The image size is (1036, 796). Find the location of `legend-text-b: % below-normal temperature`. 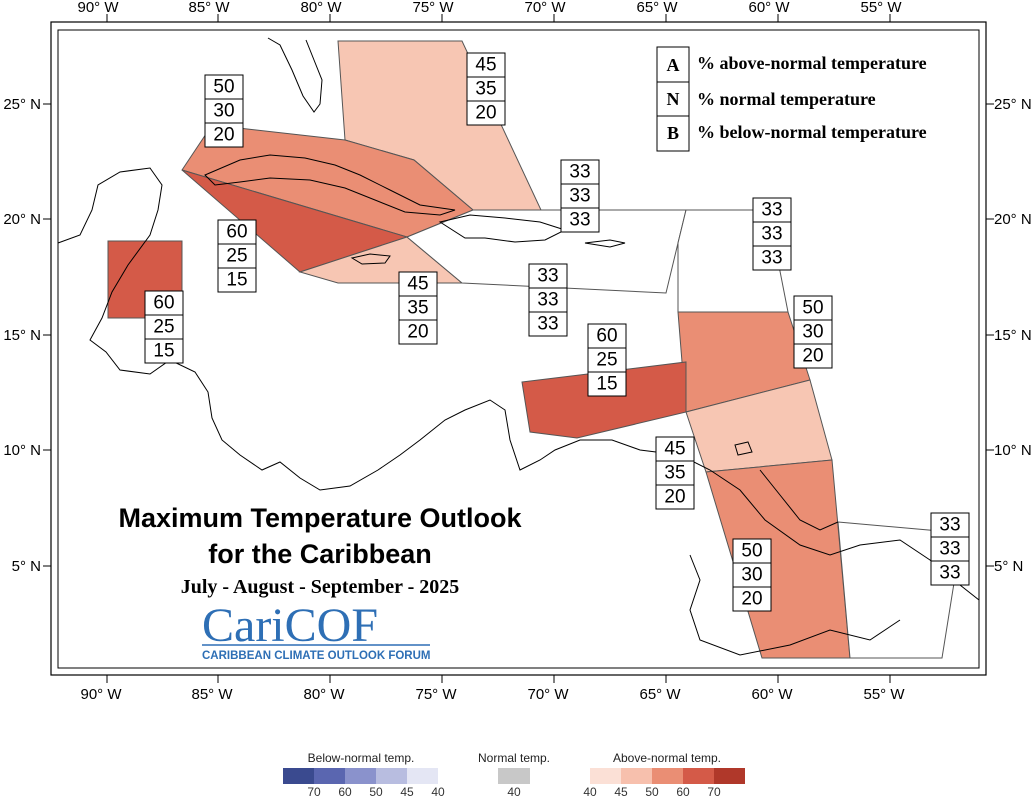

legend-text-b: % below-normal temperature is located at coordinates (812, 132).